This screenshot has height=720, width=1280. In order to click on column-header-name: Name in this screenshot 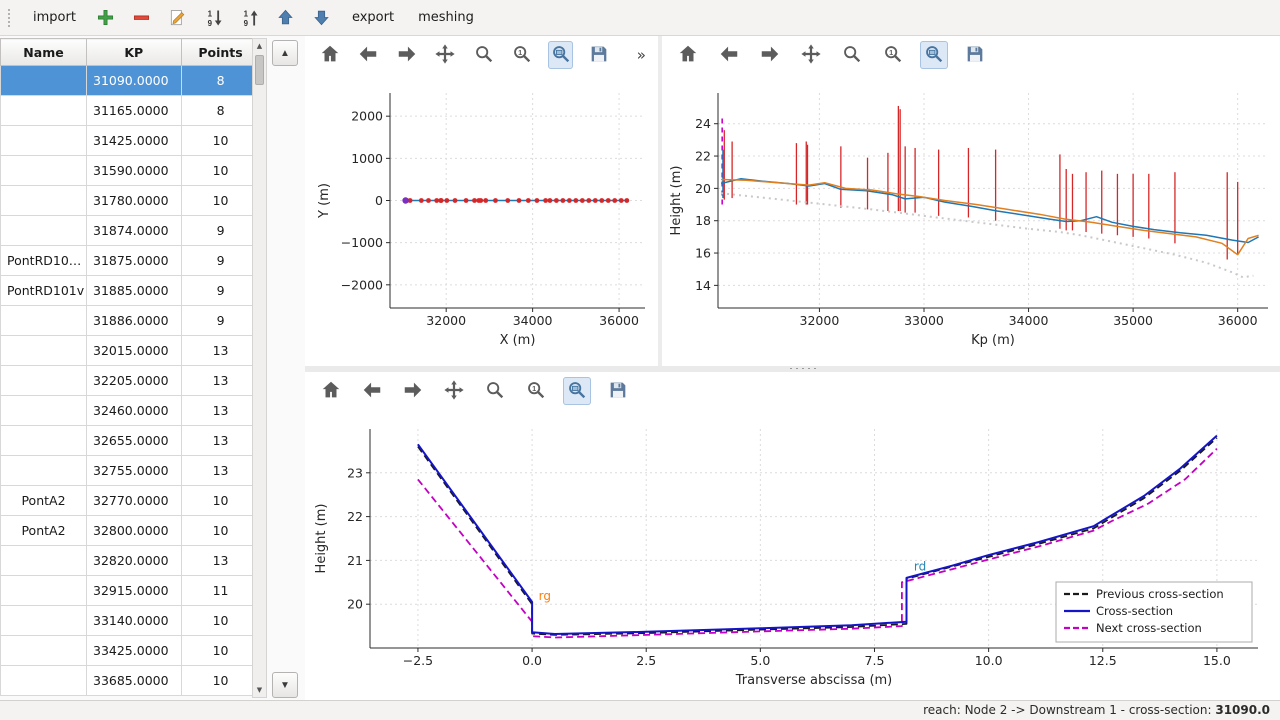, I will do `click(43, 52)`.